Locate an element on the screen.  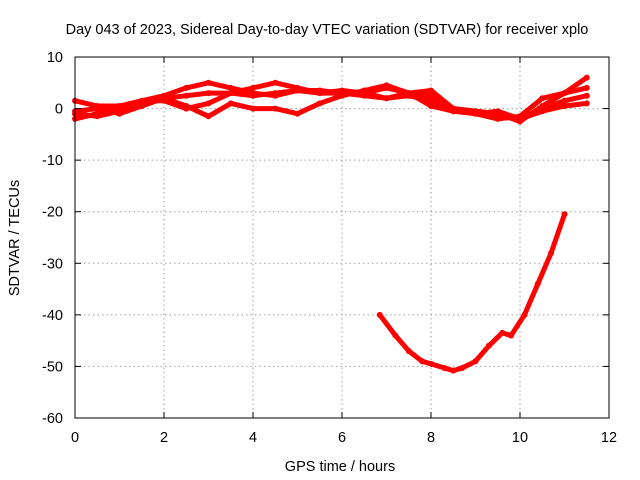
y-tick-label: -10 is located at coordinates (52, 161).